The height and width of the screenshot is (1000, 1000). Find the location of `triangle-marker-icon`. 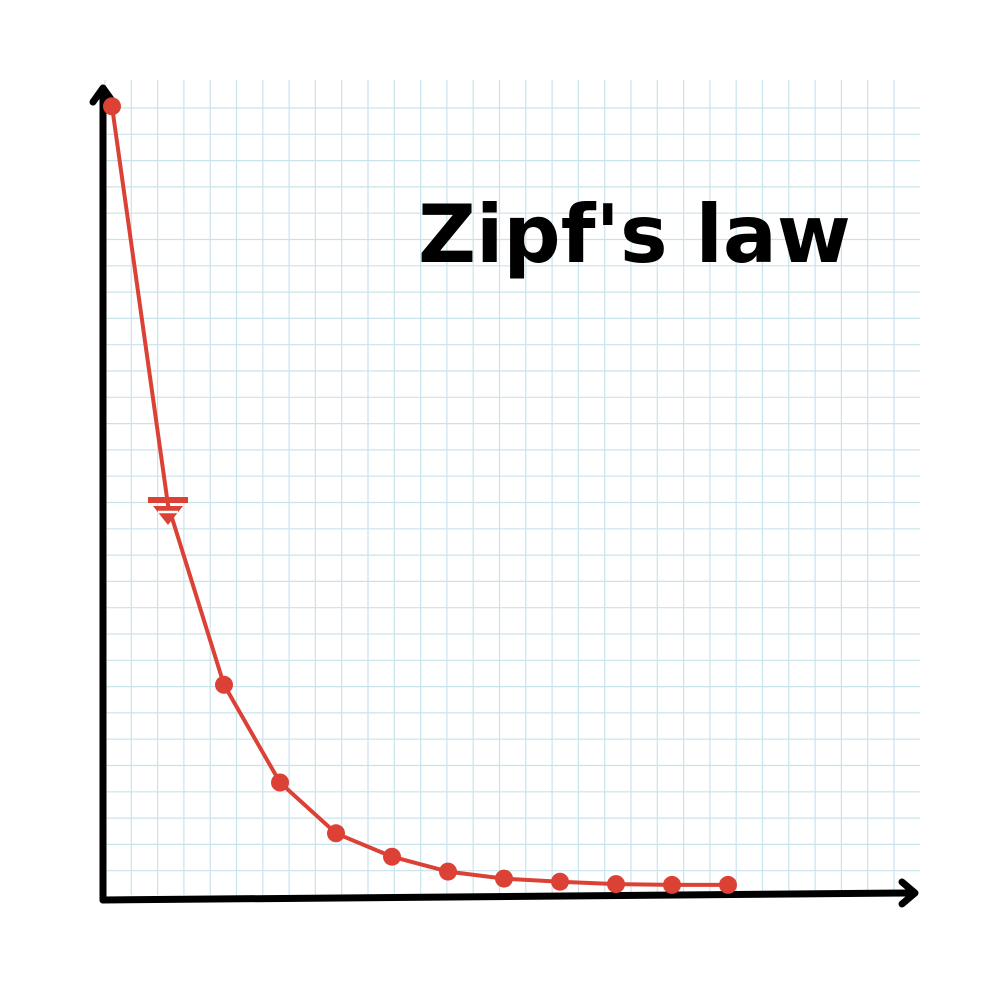

triangle-marker-icon is located at coordinates (168, 511).